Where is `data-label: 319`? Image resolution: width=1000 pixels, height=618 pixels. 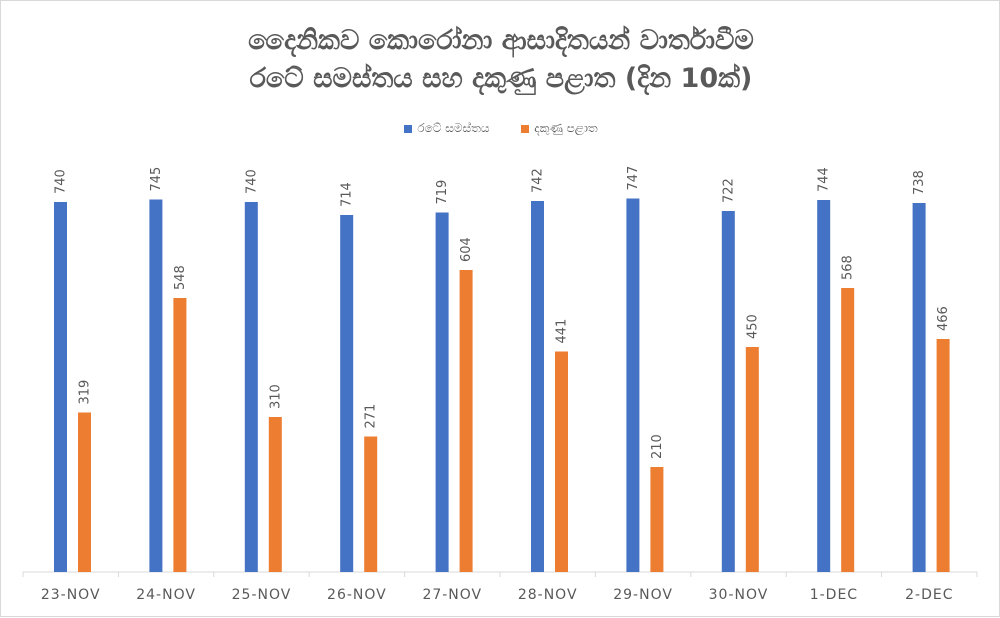
data-label: 319 is located at coordinates (85, 392).